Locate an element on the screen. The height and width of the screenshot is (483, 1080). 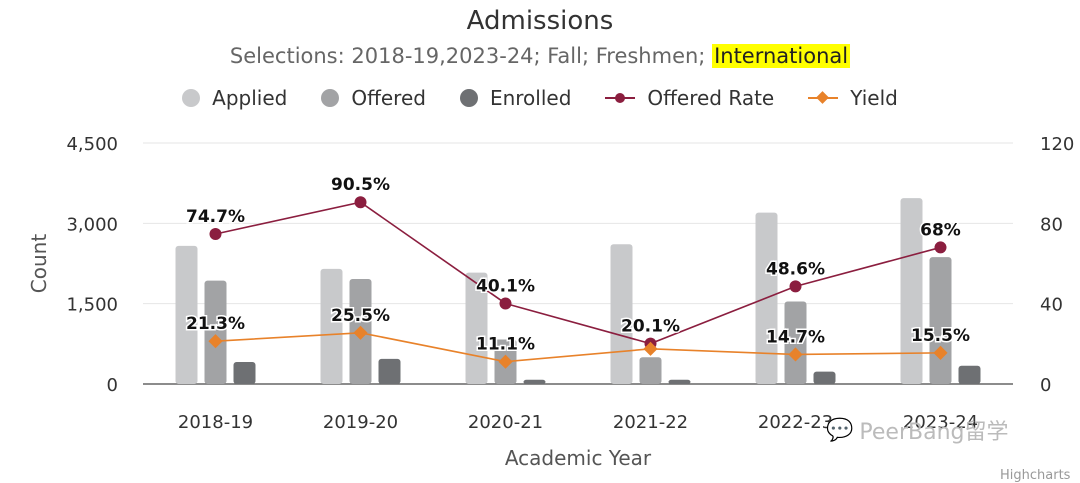
legend-swatch-applied is located at coordinates (191, 98).